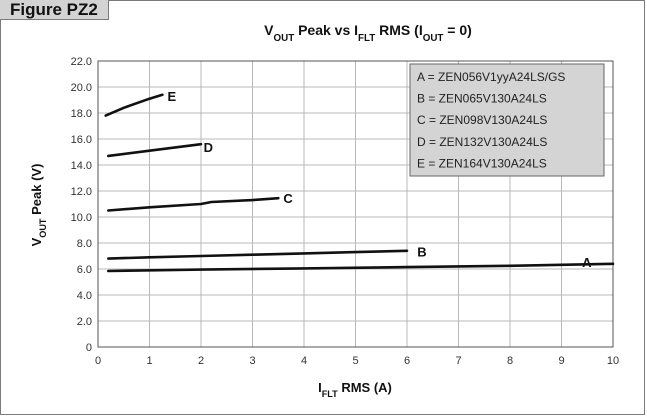 The height and width of the screenshot is (417, 647). I want to click on series-label-B: B, so click(421, 251).